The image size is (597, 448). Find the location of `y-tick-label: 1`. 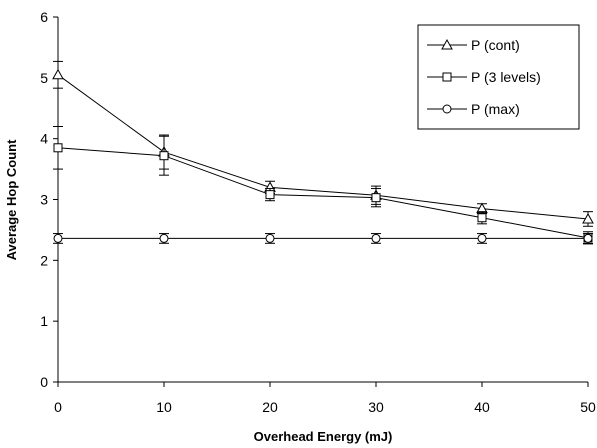

y-tick-label: 1 is located at coordinates (44, 321).